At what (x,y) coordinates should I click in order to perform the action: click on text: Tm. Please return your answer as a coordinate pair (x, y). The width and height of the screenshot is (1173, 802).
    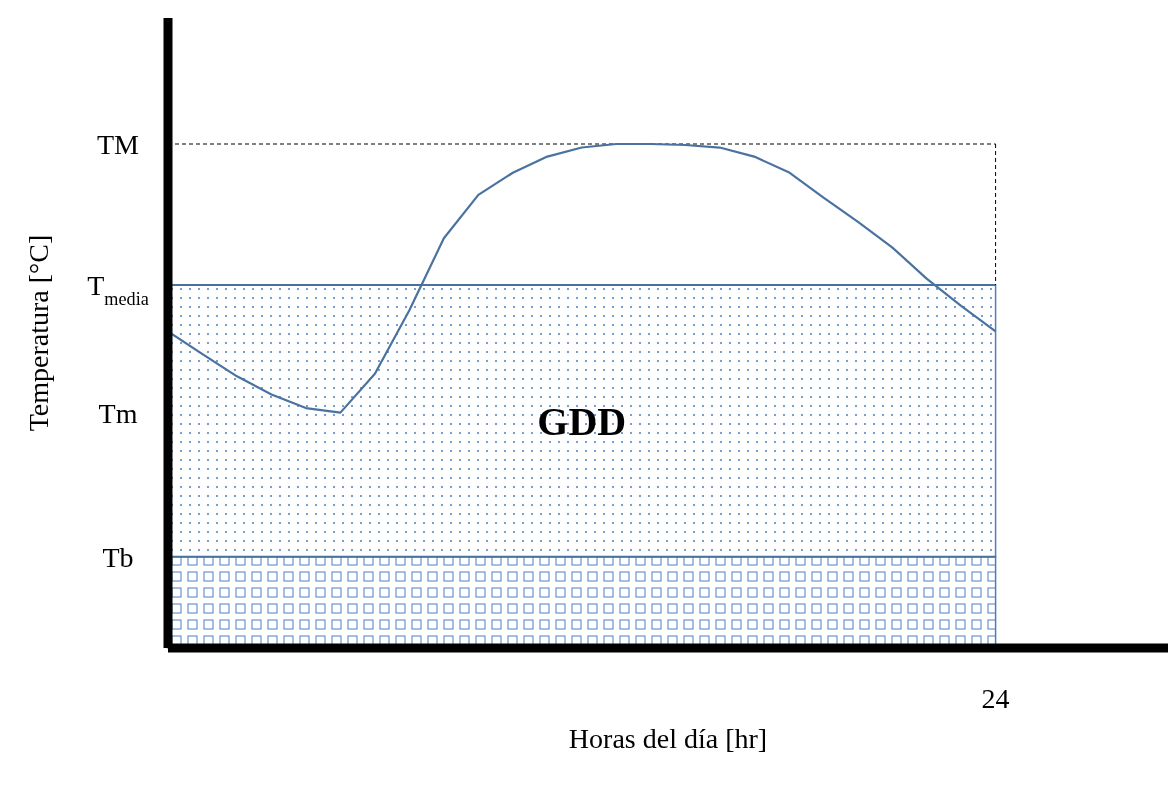
    Looking at the image, I should click on (118, 413).